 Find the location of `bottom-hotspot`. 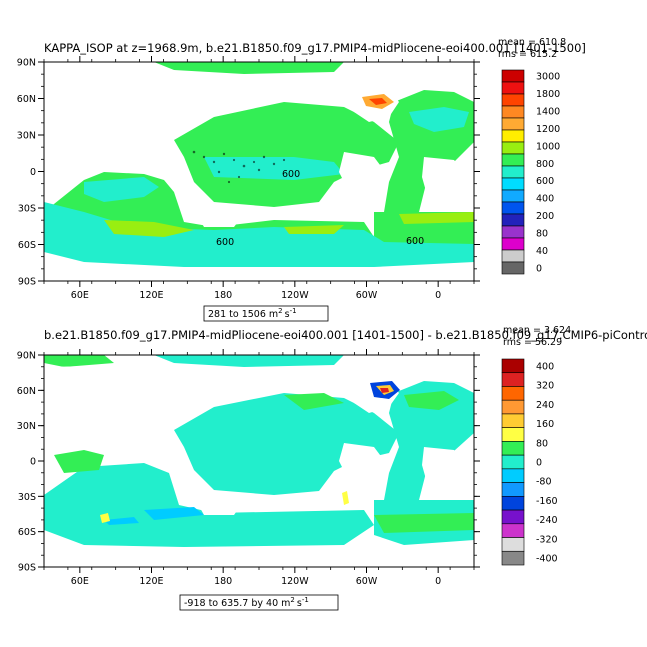

bottom-hotspot is located at coordinates (250, 452).